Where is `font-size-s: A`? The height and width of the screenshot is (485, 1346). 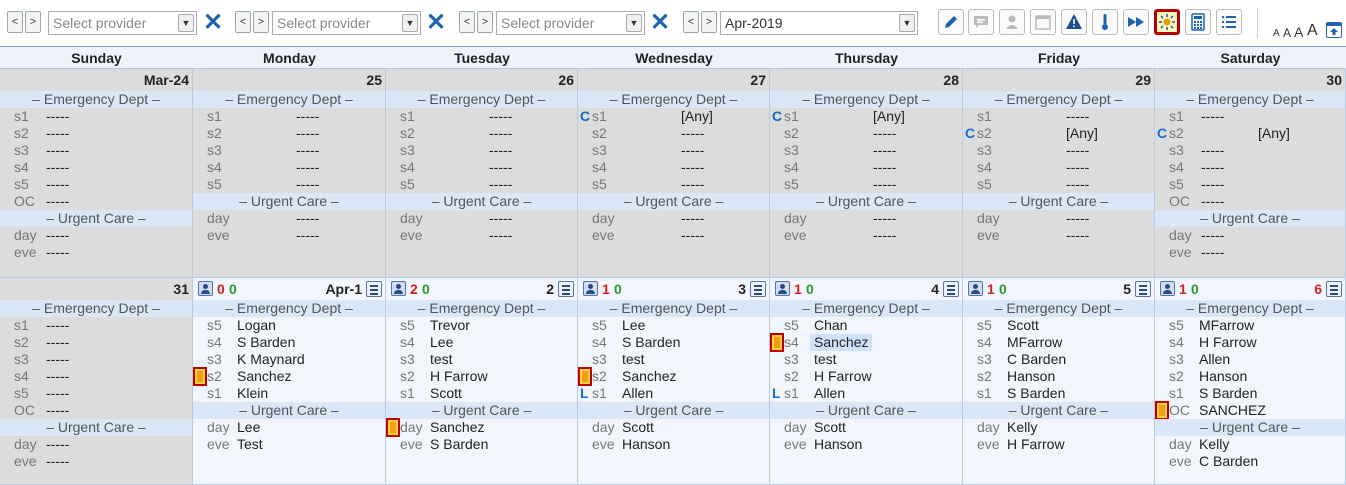 font-size-s: A is located at coordinates (1287, 33).